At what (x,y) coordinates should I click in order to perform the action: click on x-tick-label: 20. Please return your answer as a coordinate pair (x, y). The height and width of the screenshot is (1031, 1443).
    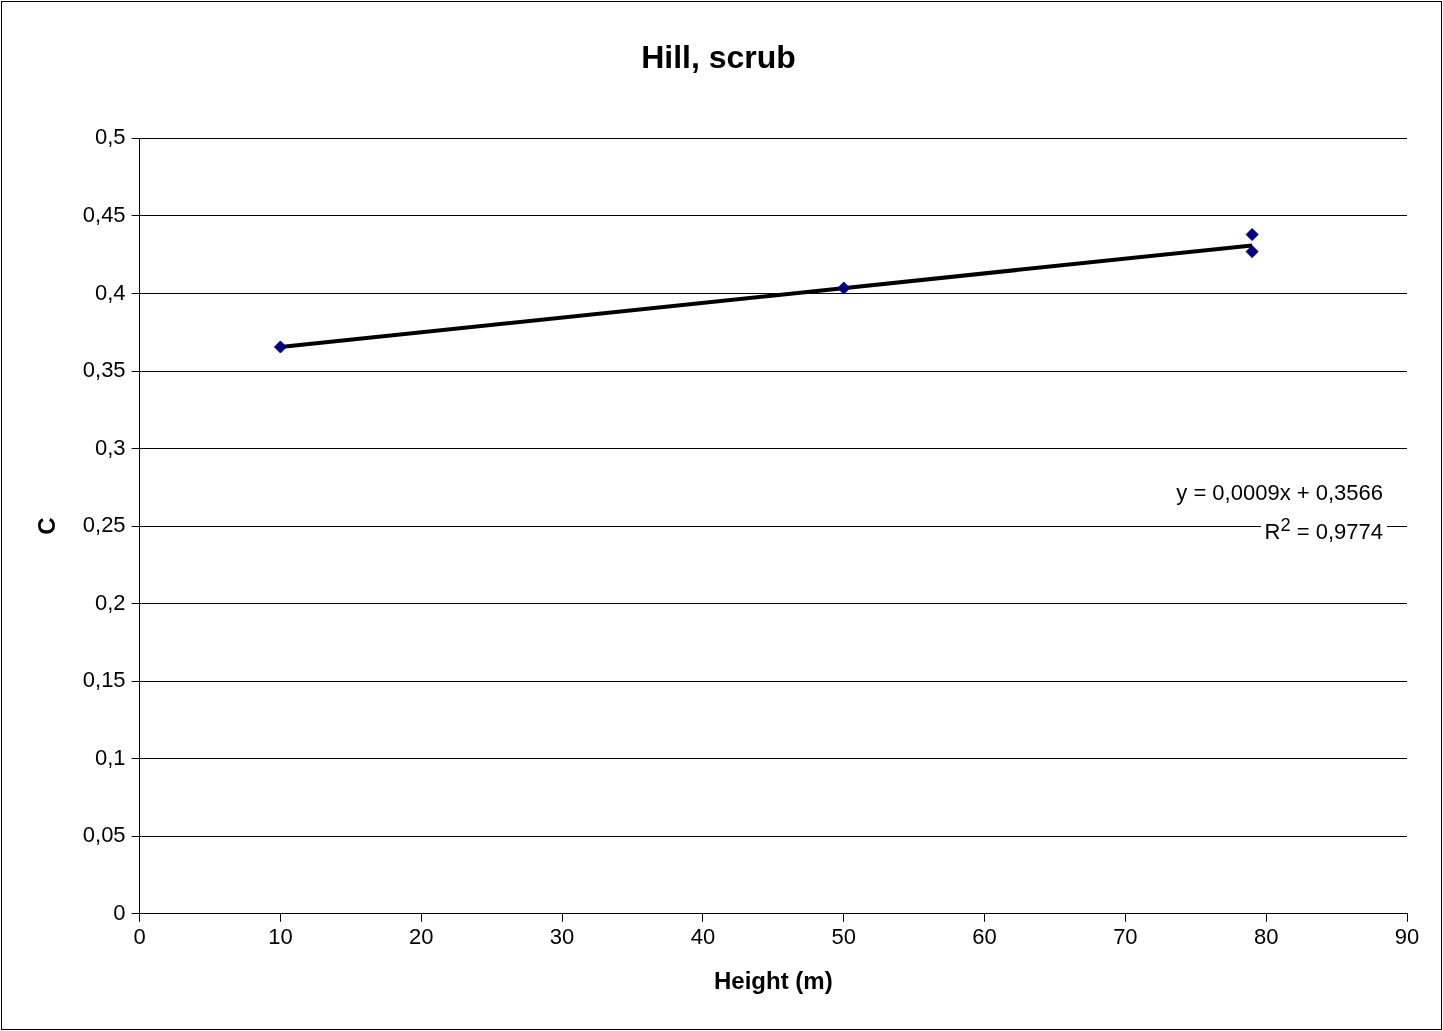
    Looking at the image, I should click on (421, 937).